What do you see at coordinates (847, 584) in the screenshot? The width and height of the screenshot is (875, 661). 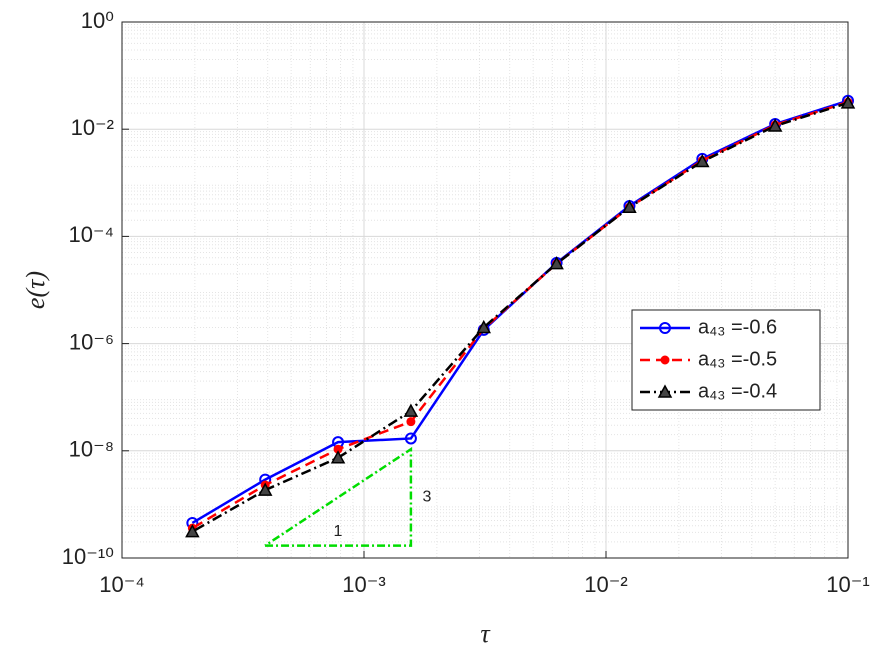 I see `x-tick-label: 10⁻¹` at bounding box center [847, 584].